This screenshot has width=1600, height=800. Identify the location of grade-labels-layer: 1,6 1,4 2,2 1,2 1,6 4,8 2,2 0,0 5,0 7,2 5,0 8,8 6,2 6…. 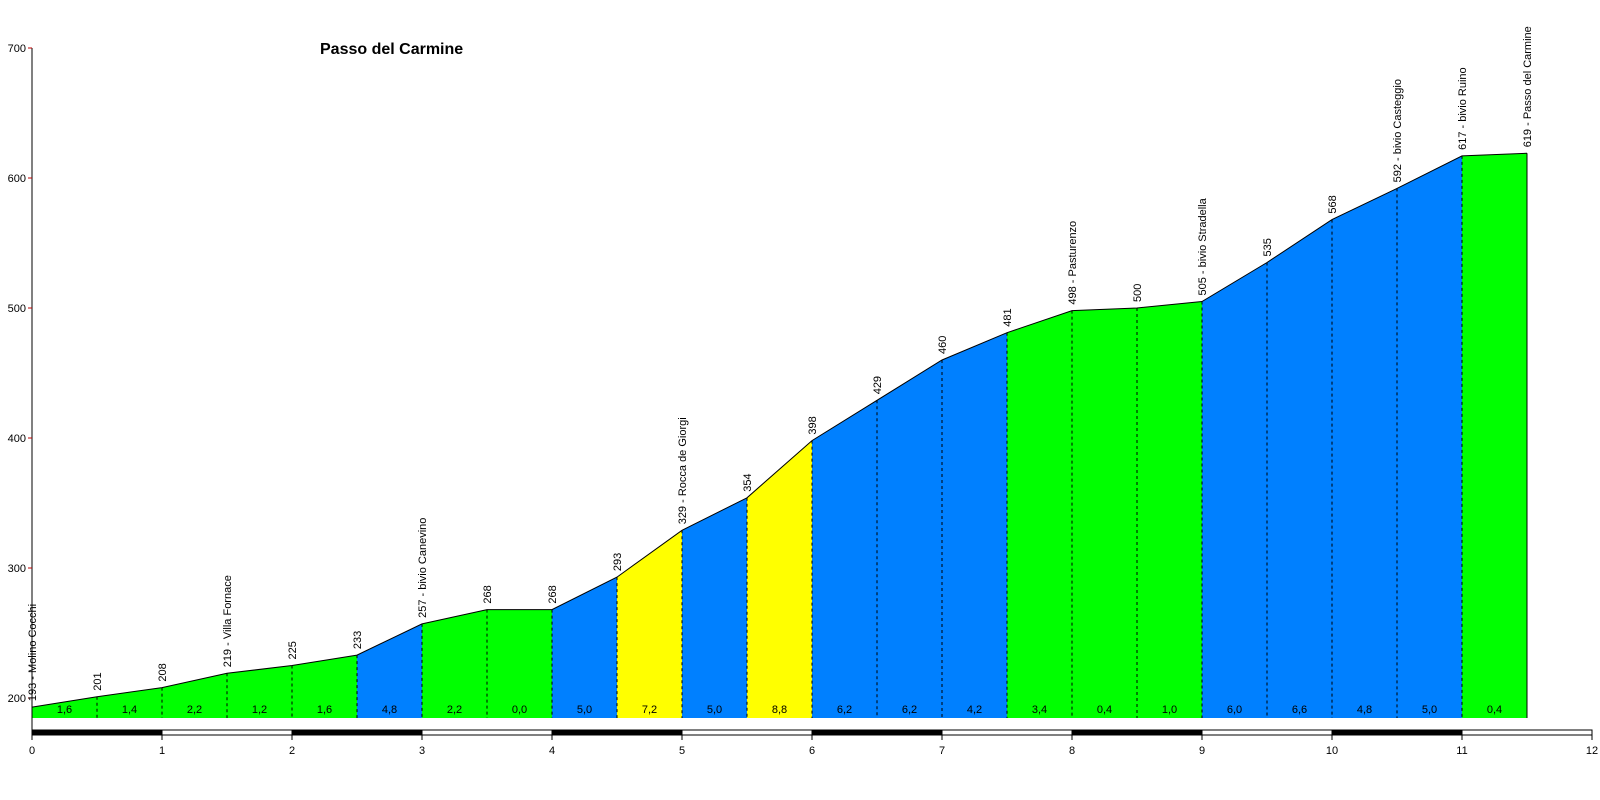
(779, 710).